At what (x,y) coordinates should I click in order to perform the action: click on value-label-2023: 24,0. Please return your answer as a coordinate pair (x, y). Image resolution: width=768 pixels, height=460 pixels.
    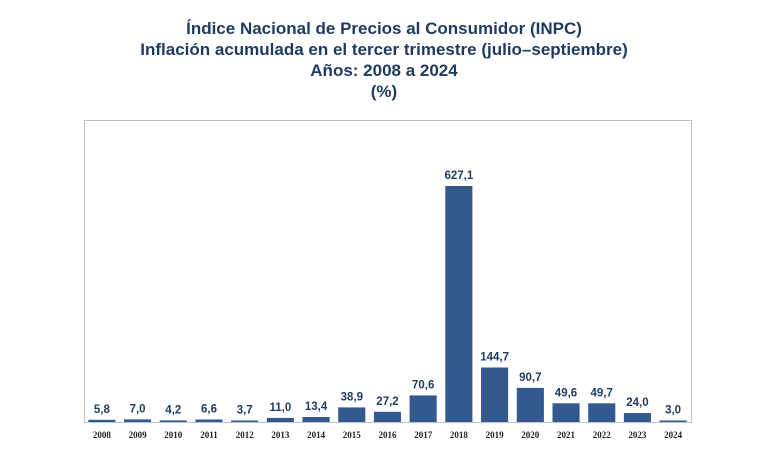
    Looking at the image, I should click on (637, 403).